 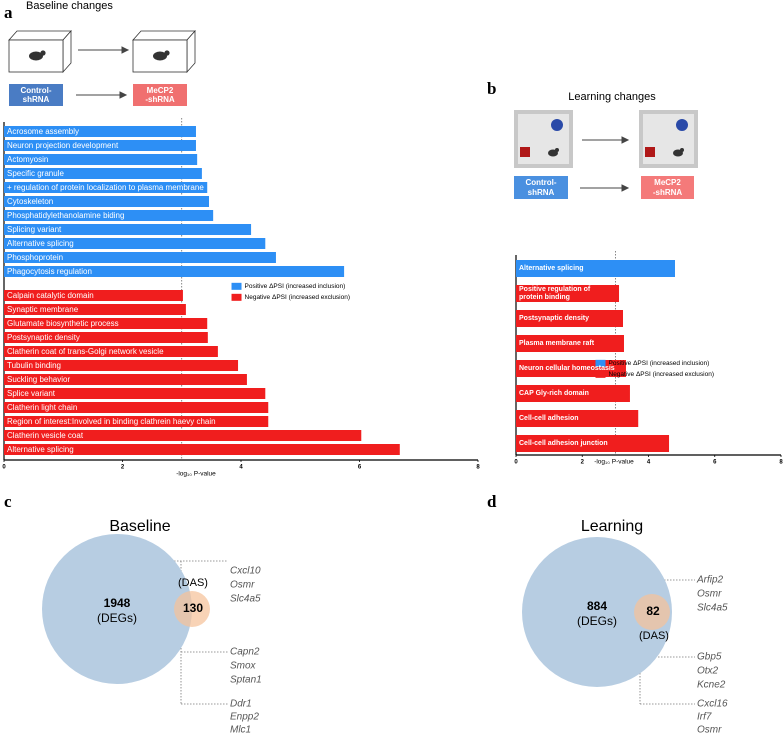 What do you see at coordinates (554, 318) in the screenshot?
I see `bar-label: Postsynaptic density` at bounding box center [554, 318].